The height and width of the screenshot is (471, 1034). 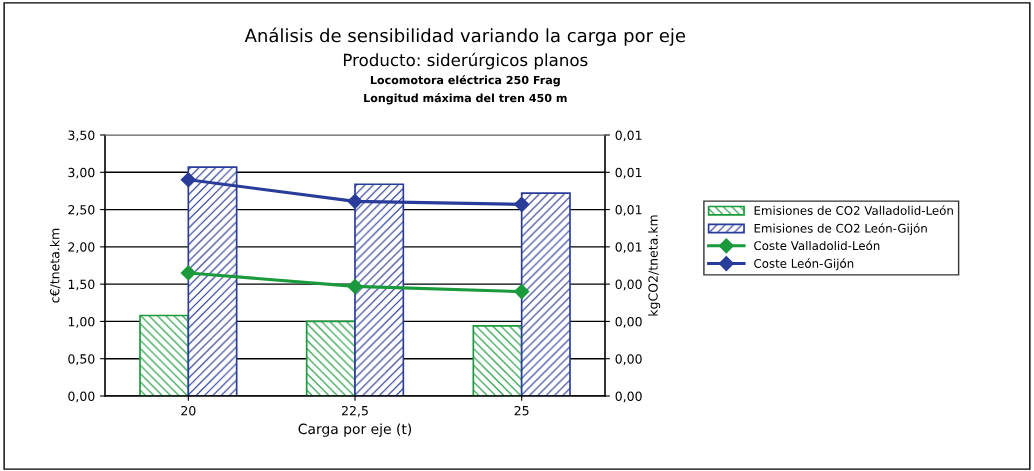 I want to click on x-tick-label: 25, so click(x=521, y=410).